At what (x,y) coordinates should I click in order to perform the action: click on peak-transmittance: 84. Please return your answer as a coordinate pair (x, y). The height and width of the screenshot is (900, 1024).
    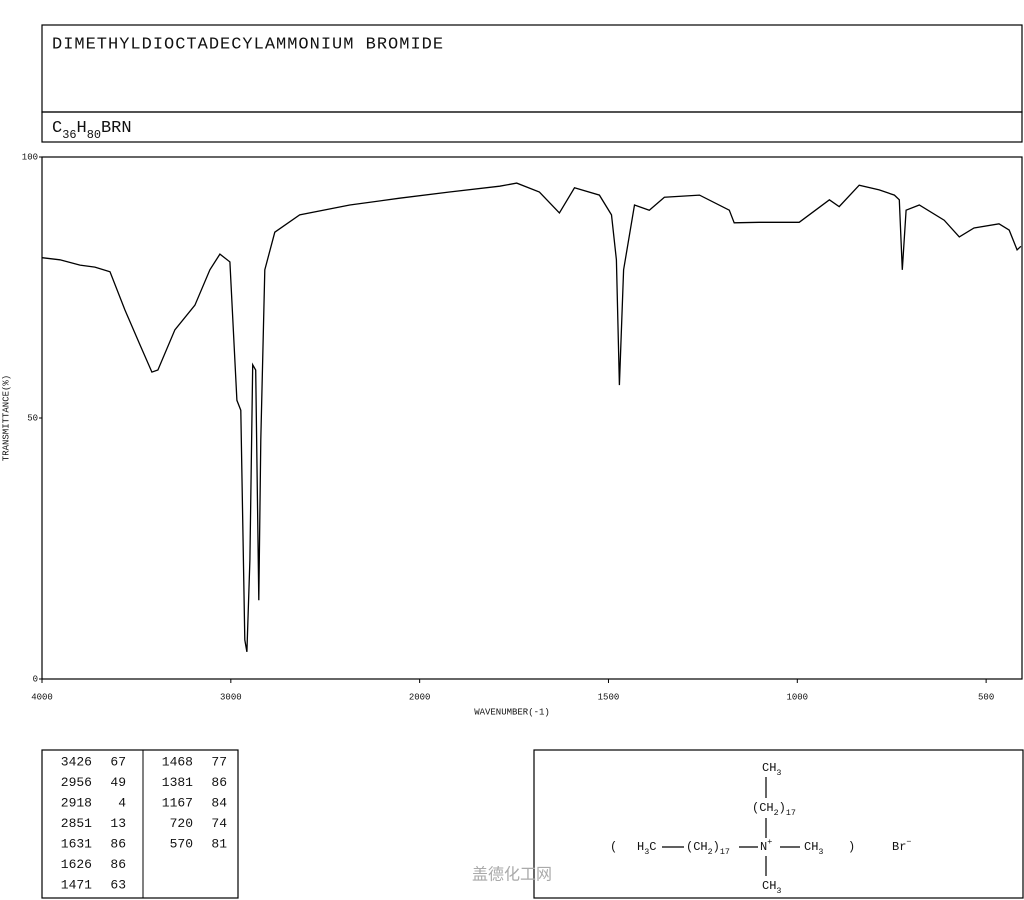
    Looking at the image, I should click on (219, 802).